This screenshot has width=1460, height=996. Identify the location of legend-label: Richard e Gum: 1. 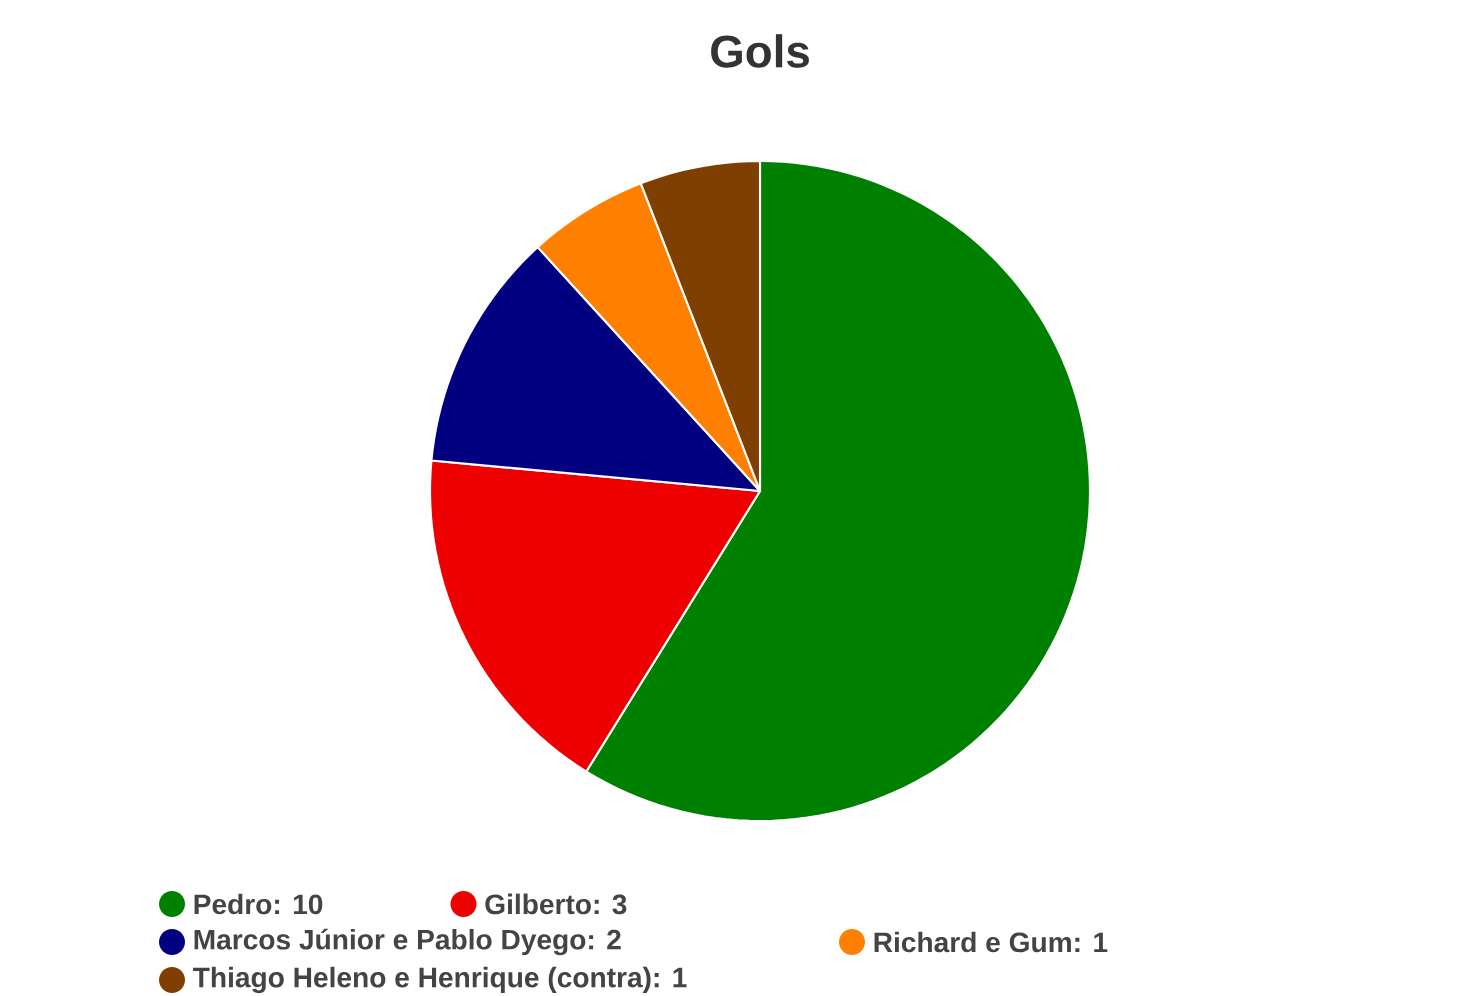
(991, 942).